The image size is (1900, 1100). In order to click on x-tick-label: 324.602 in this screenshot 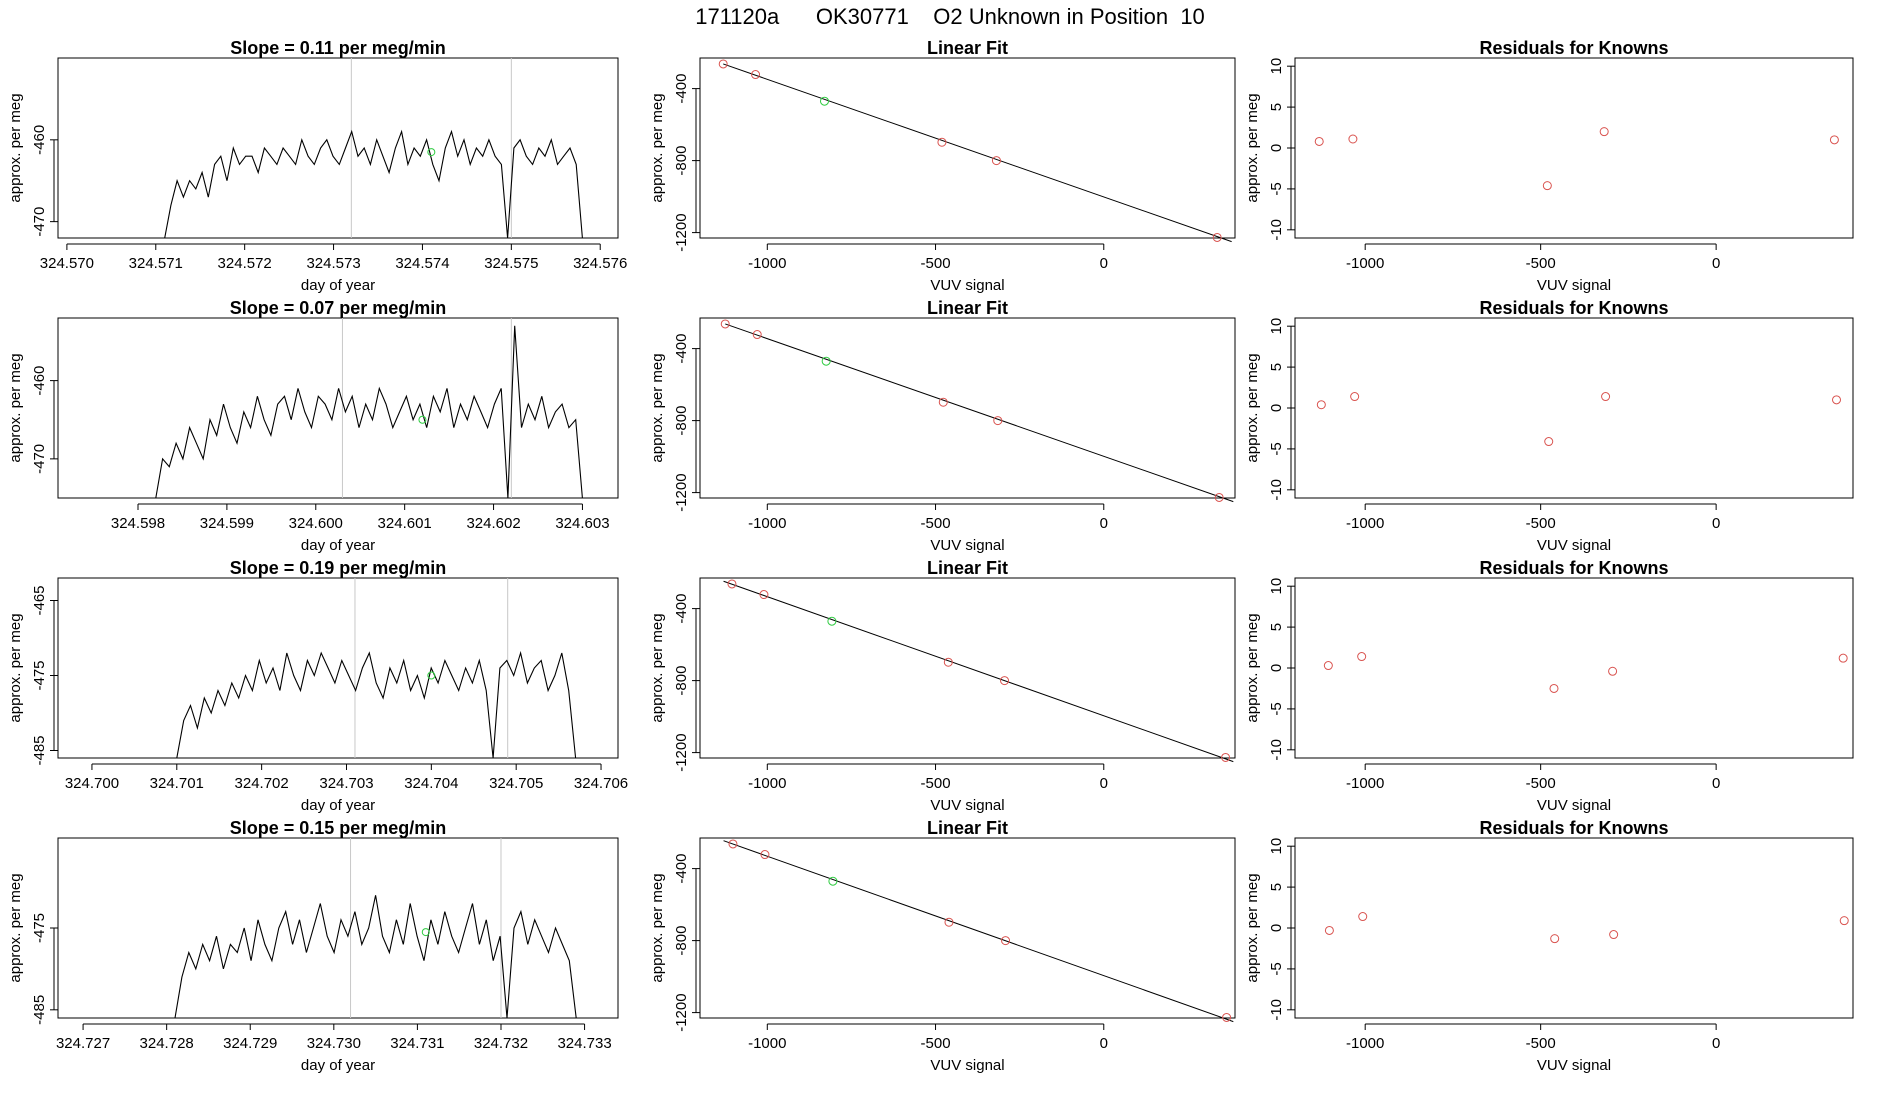, I will do `click(493, 523)`.